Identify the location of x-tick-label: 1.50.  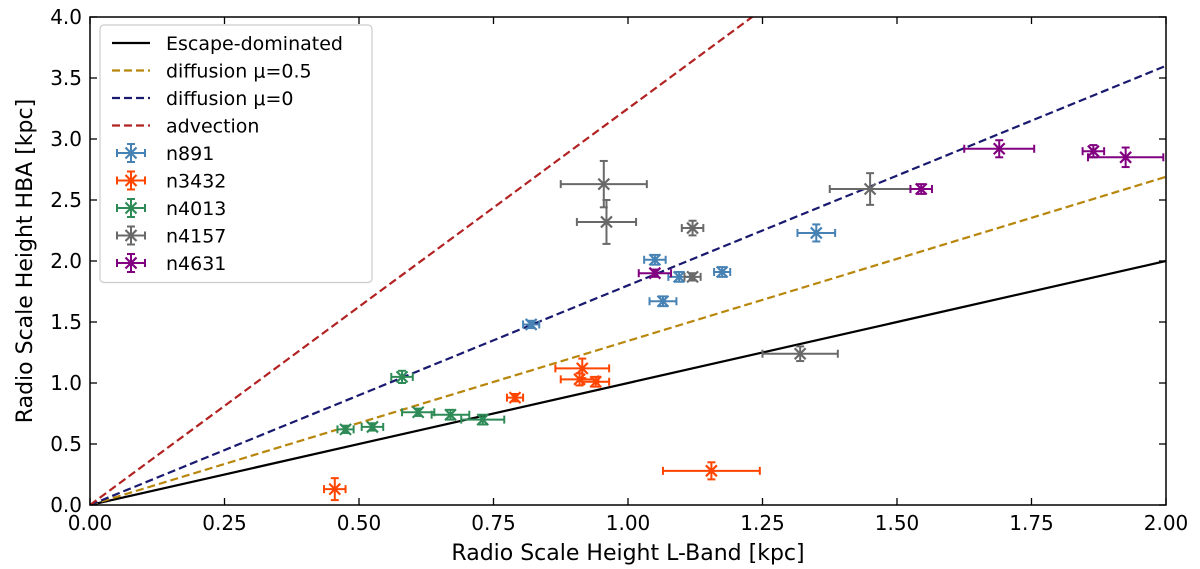
(897, 523).